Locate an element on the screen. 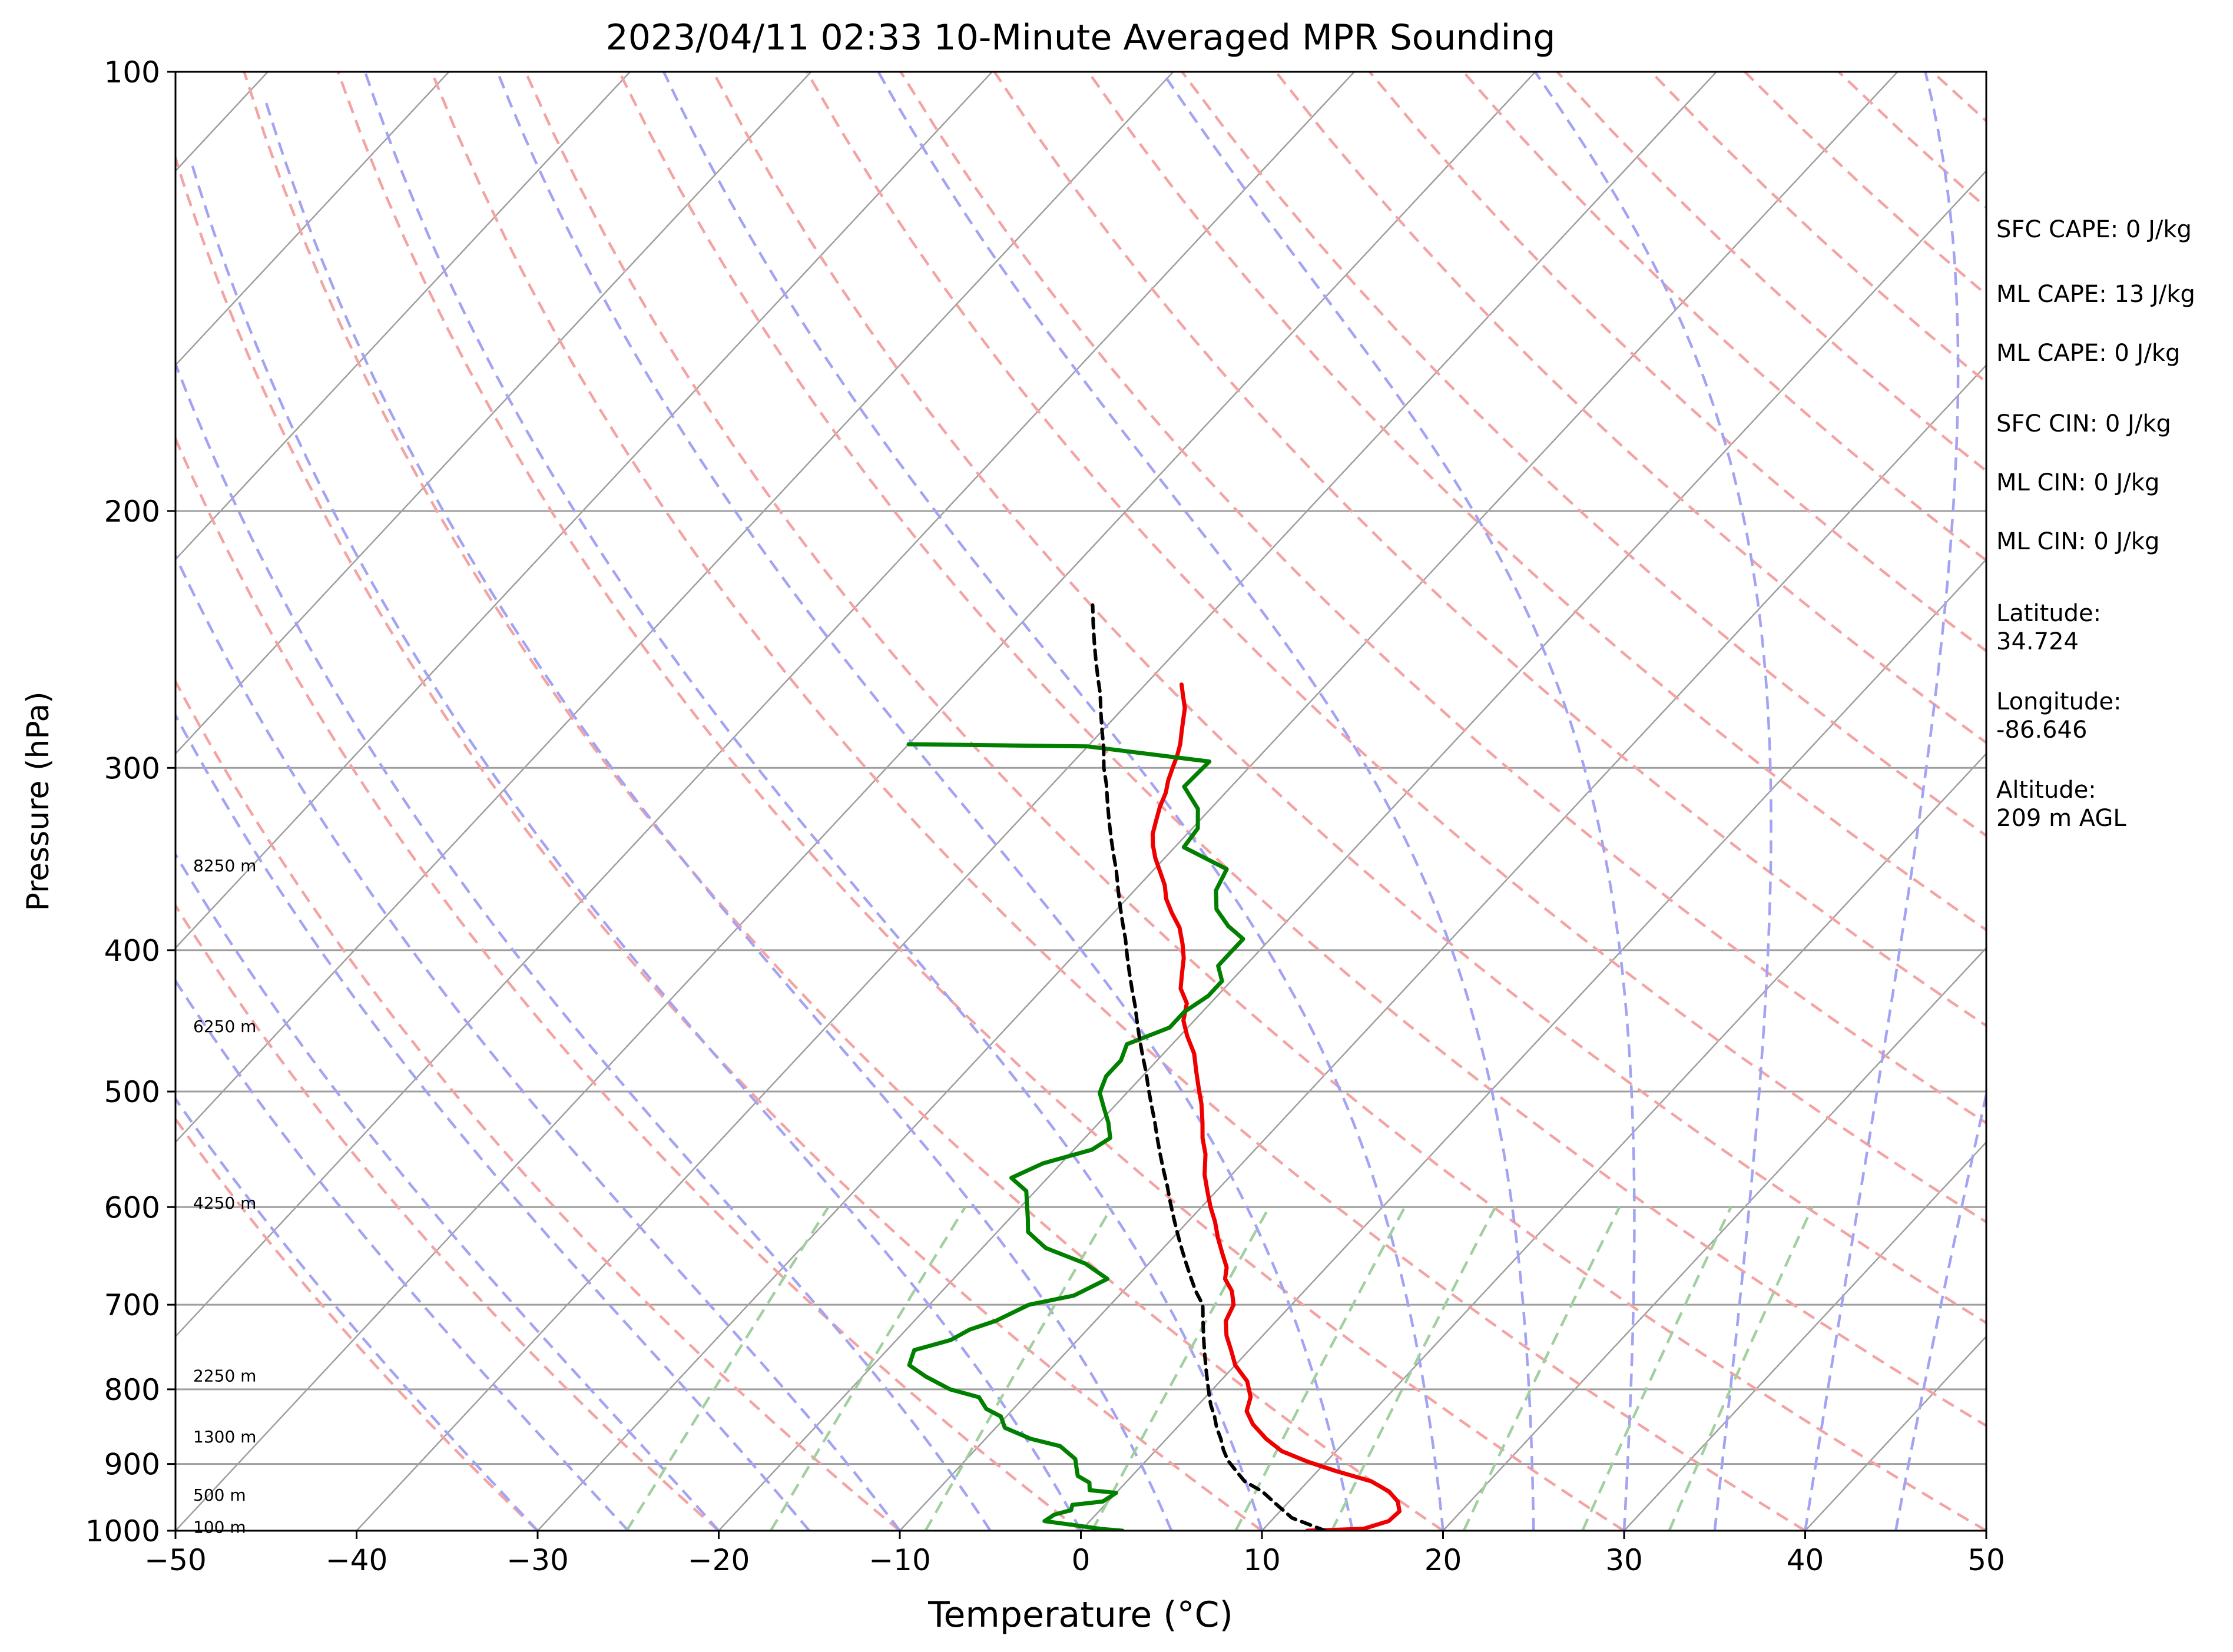  y-tick-label: 1000 is located at coordinates (122, 1531).